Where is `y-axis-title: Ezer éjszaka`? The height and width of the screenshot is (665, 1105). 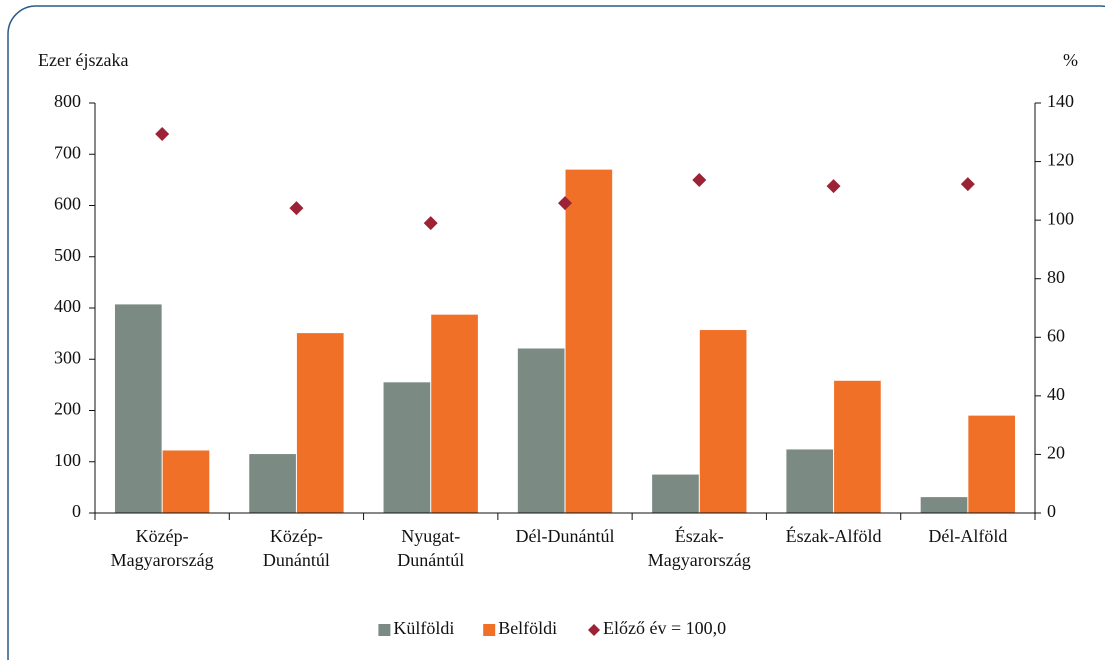
y-axis-title: Ezer éjszaka is located at coordinates (83, 60).